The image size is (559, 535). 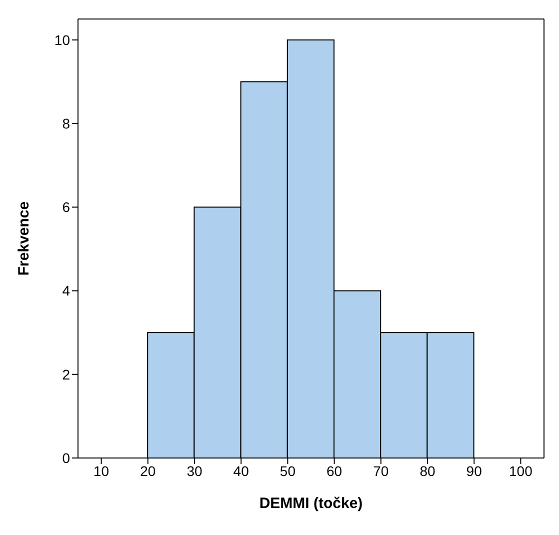 I want to click on y-axis-title: Frekvence, so click(x=23, y=238).